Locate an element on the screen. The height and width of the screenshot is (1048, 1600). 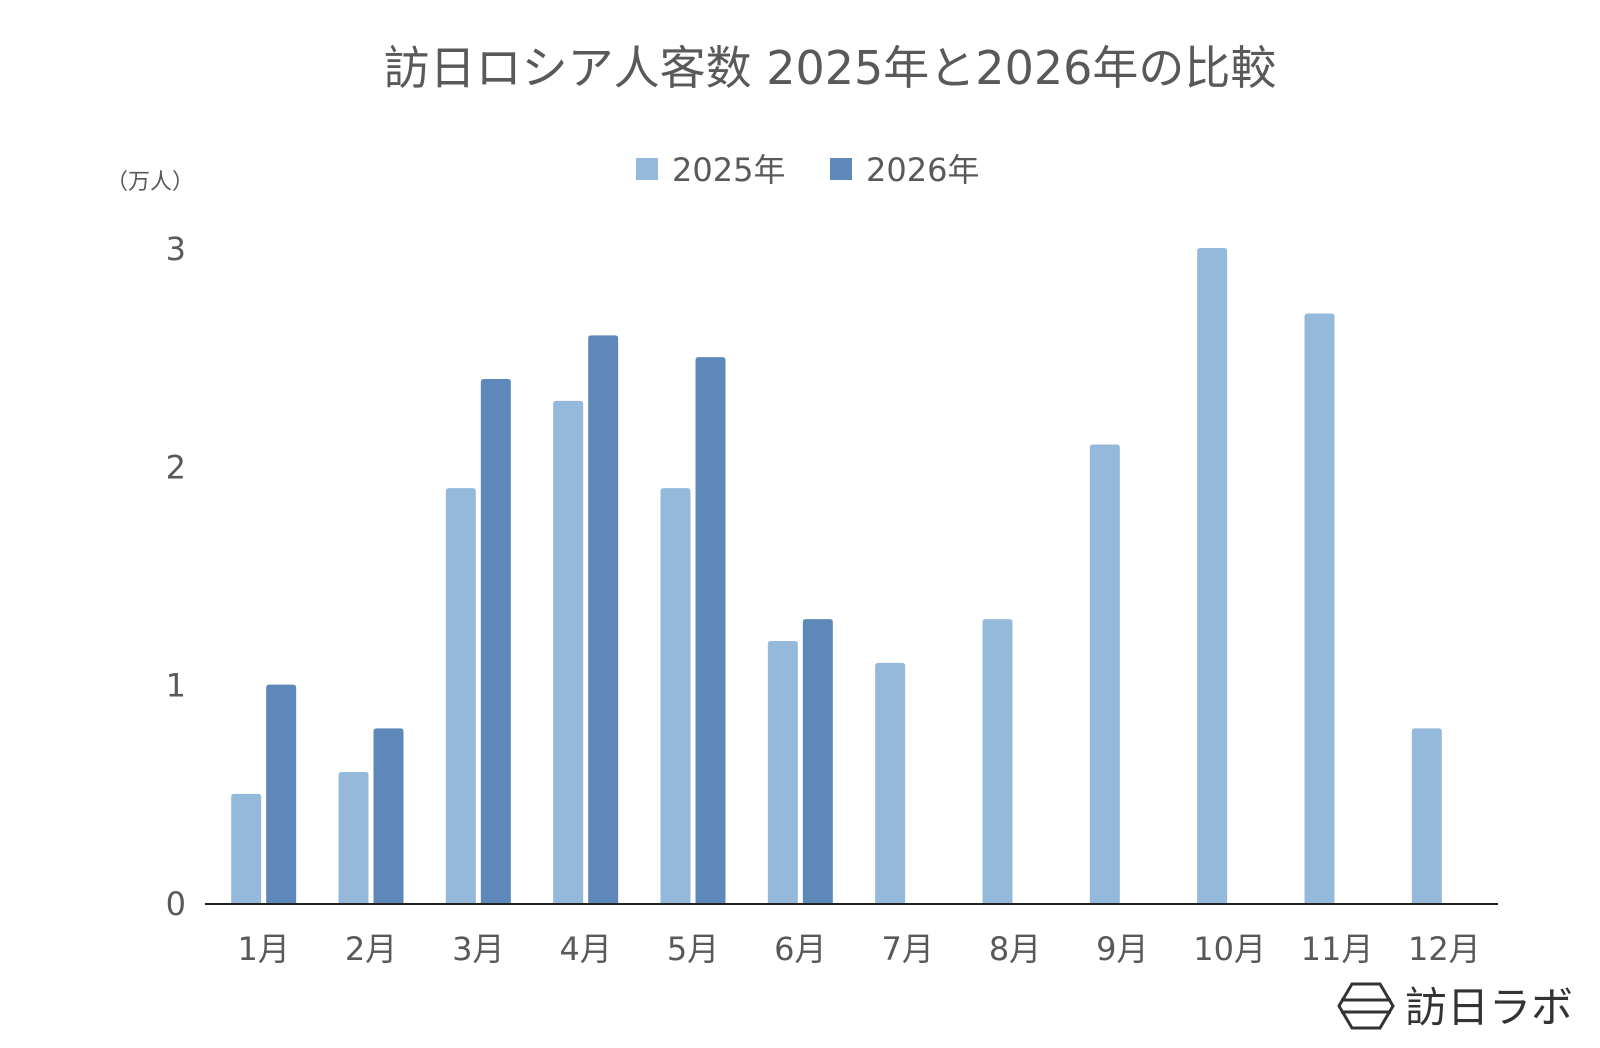
legend-label-2026: 2026年 is located at coordinates (922, 170).